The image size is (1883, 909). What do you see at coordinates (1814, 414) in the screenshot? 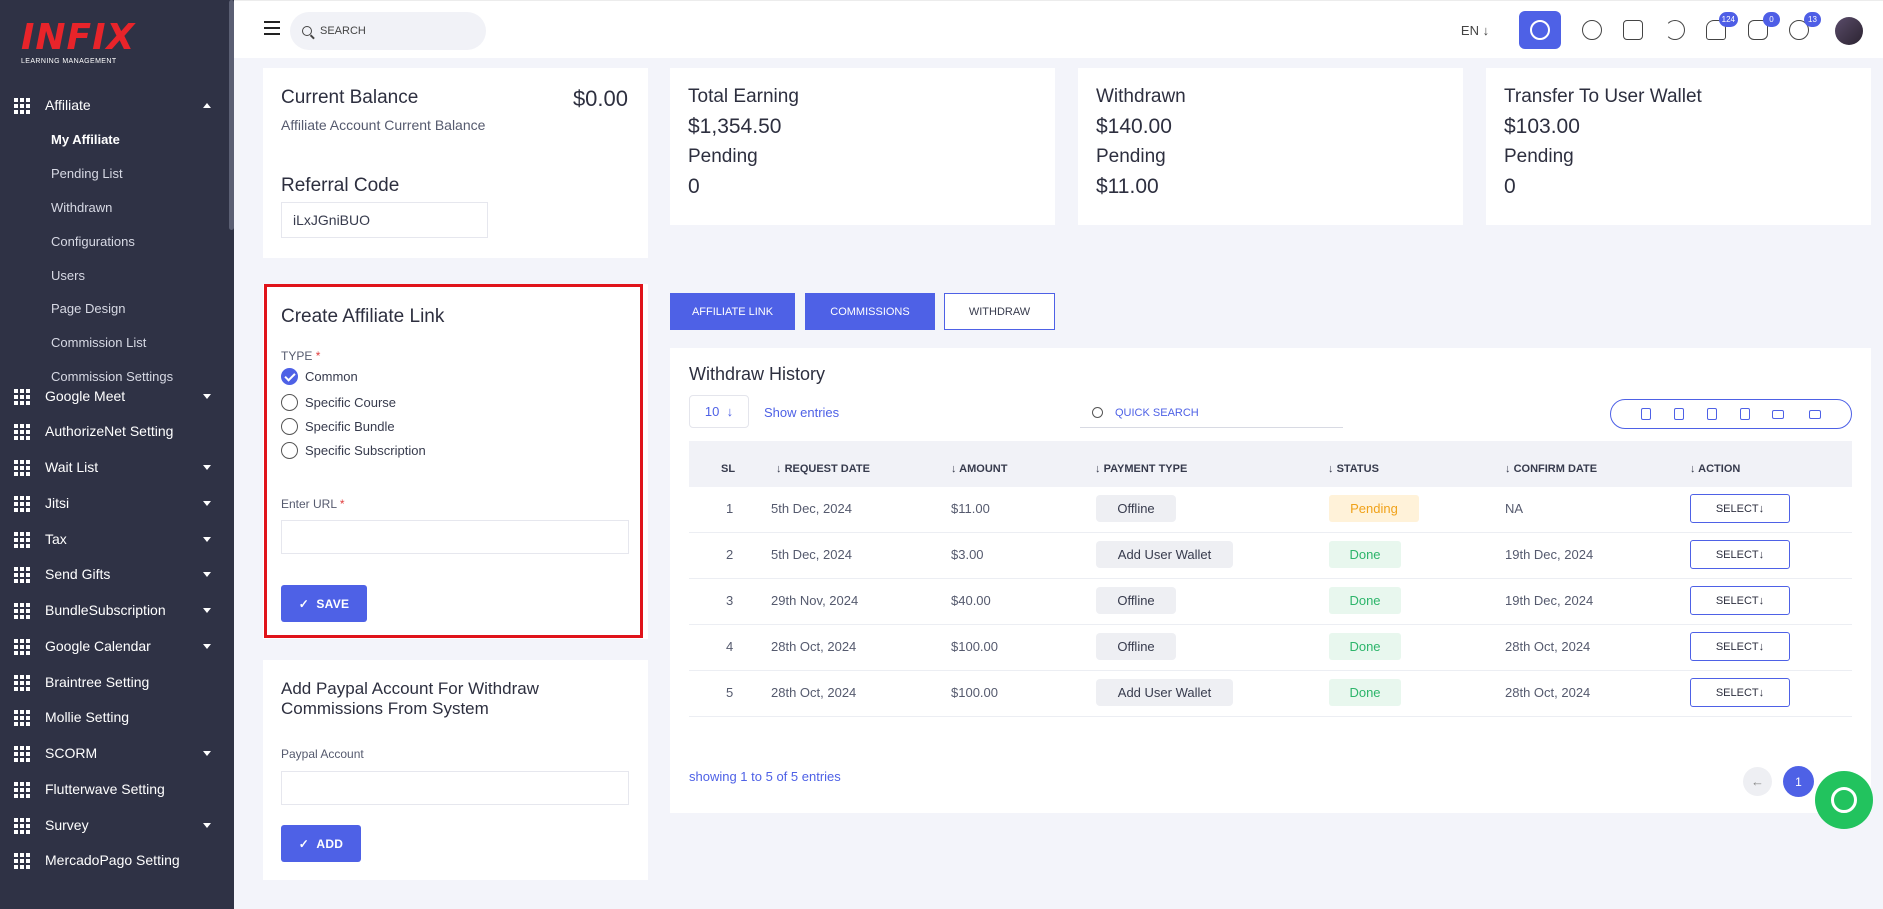
I see `columns-icon` at bounding box center [1814, 414].